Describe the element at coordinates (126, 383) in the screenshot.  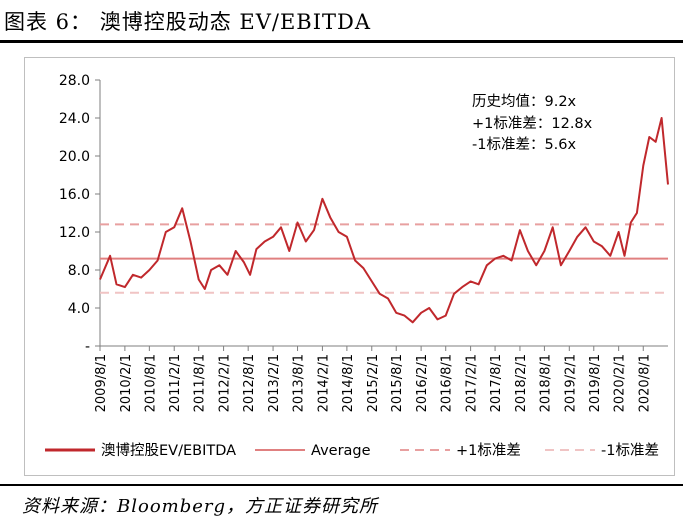
I see `x-tick-label: 2010/2/1` at that location.